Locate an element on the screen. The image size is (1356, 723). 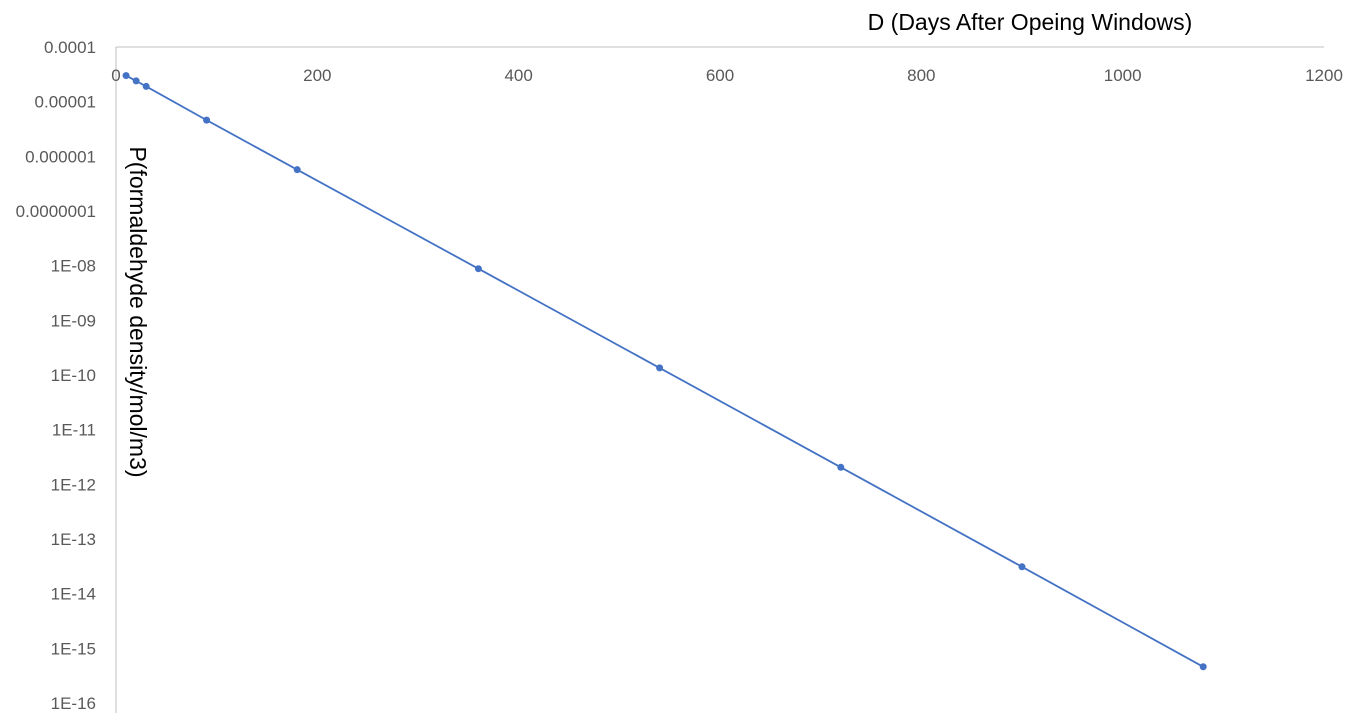
y-tick-label: 1E-10 is located at coordinates (73, 375).